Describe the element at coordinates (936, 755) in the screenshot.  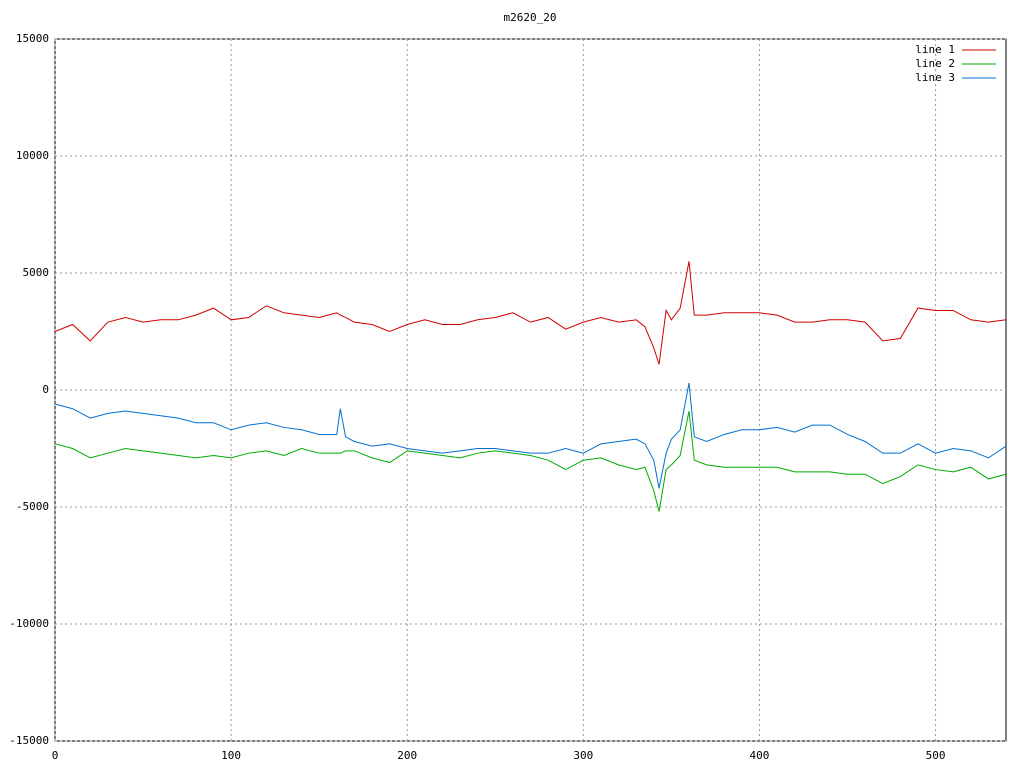
I see `x-tick-label: 500` at that location.